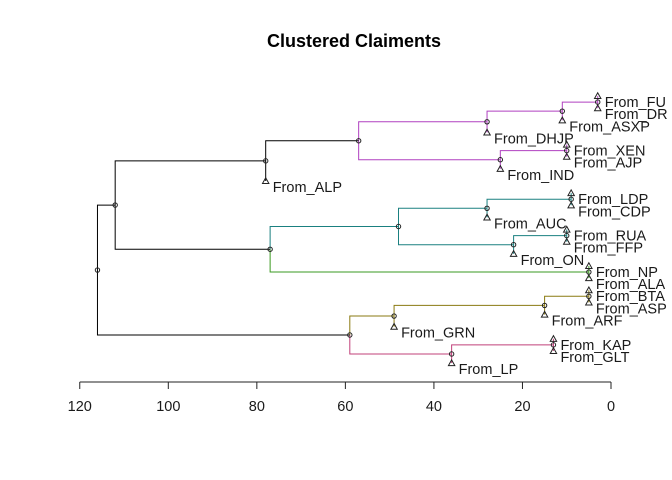 The width and height of the screenshot is (672, 480). Describe the element at coordinates (631, 285) in the screenshot. I see `leaf-label: From_ALA` at that location.